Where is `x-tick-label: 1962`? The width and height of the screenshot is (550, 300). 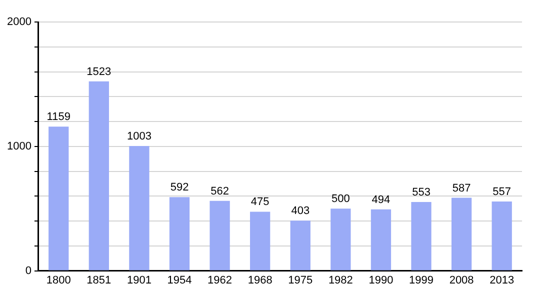 x-tick-label: 1962 is located at coordinates (220, 280).